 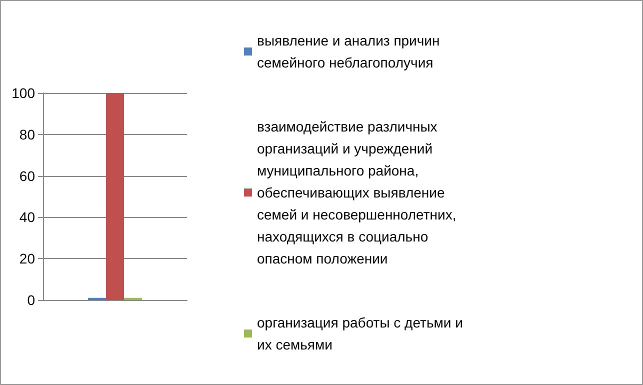 I want to click on y-tick-label: 60, so click(x=27, y=176).